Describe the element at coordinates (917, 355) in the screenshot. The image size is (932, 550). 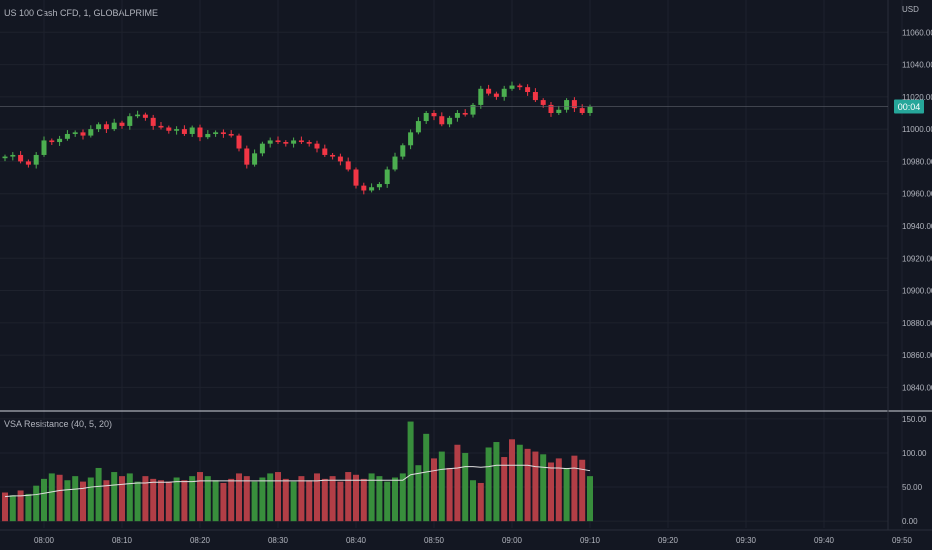
I see `price-tick-label: 10860.00` at that location.